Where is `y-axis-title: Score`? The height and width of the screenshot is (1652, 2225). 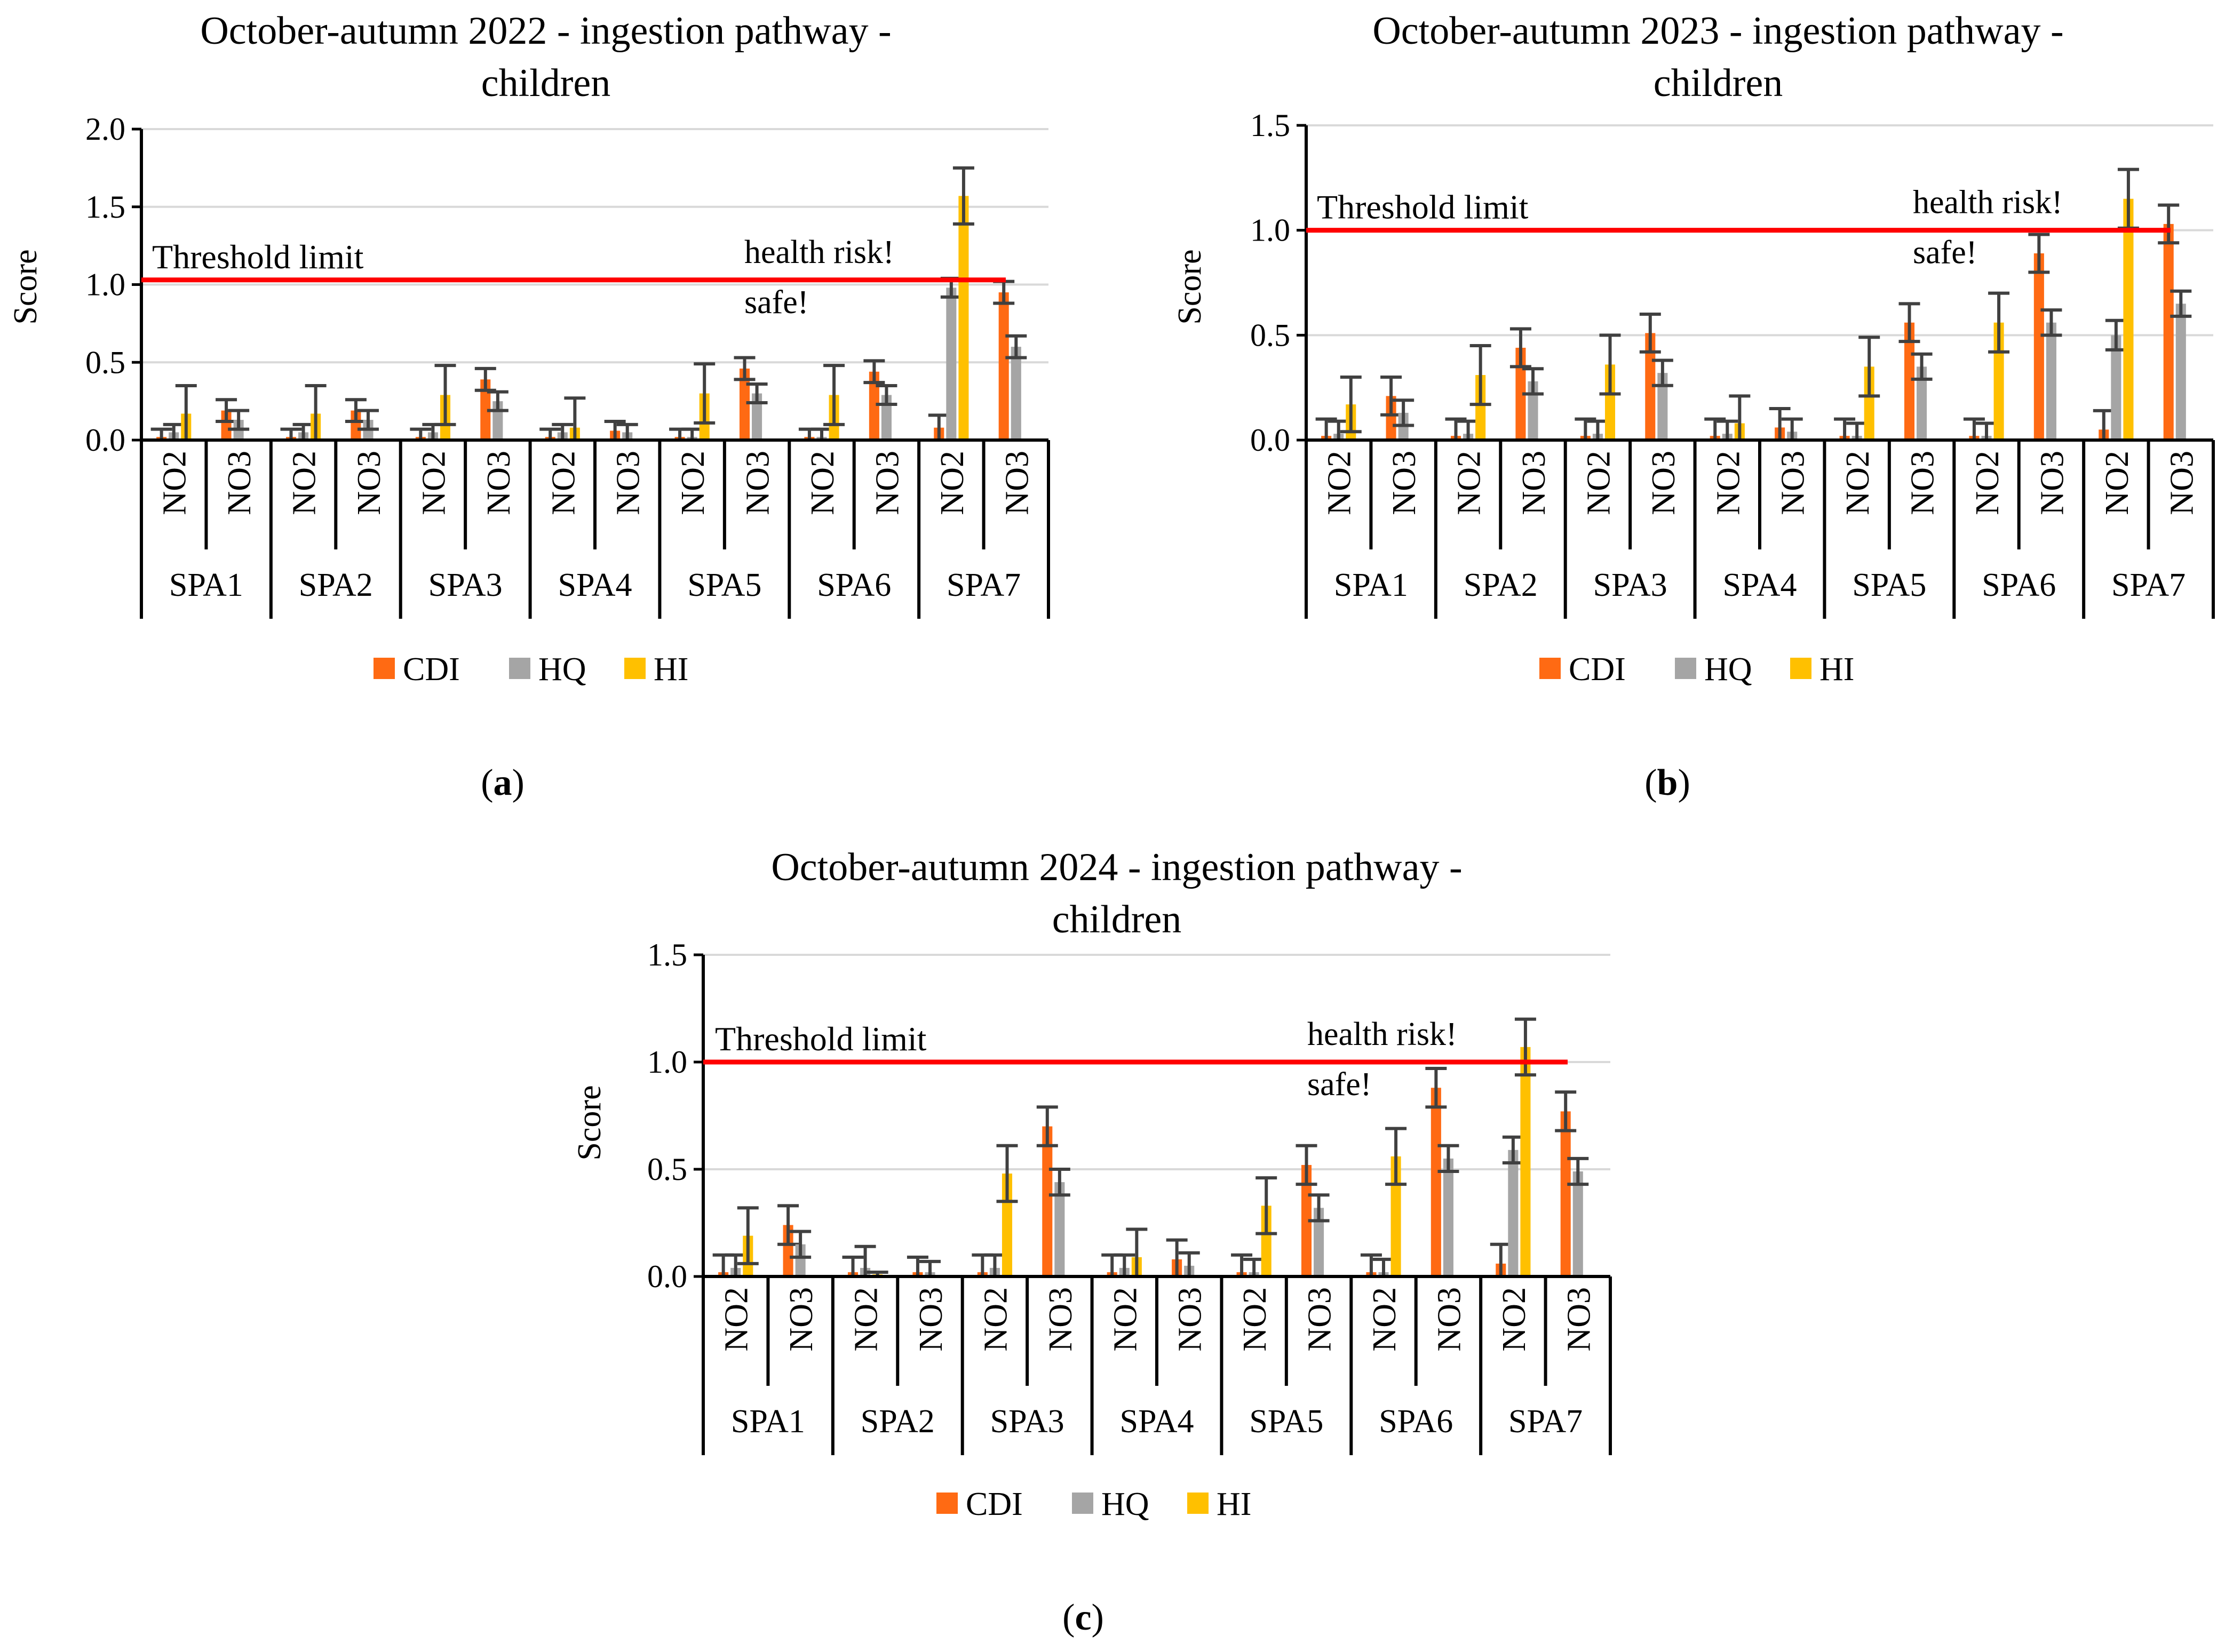
y-axis-title: Score is located at coordinates (590, 1122).